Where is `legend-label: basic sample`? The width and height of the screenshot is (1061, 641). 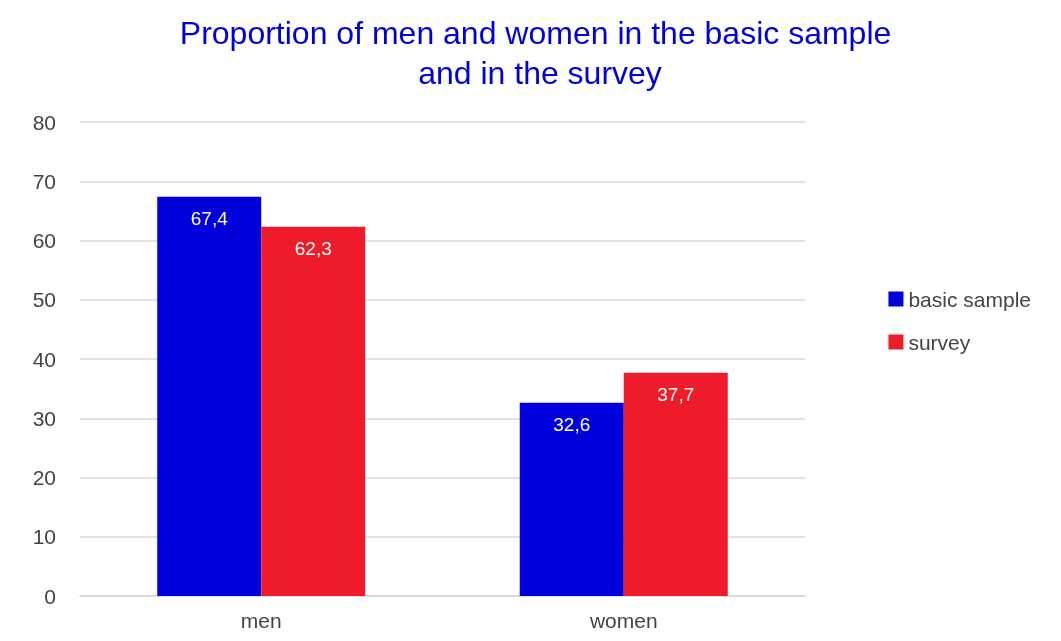 legend-label: basic sample is located at coordinates (970, 299).